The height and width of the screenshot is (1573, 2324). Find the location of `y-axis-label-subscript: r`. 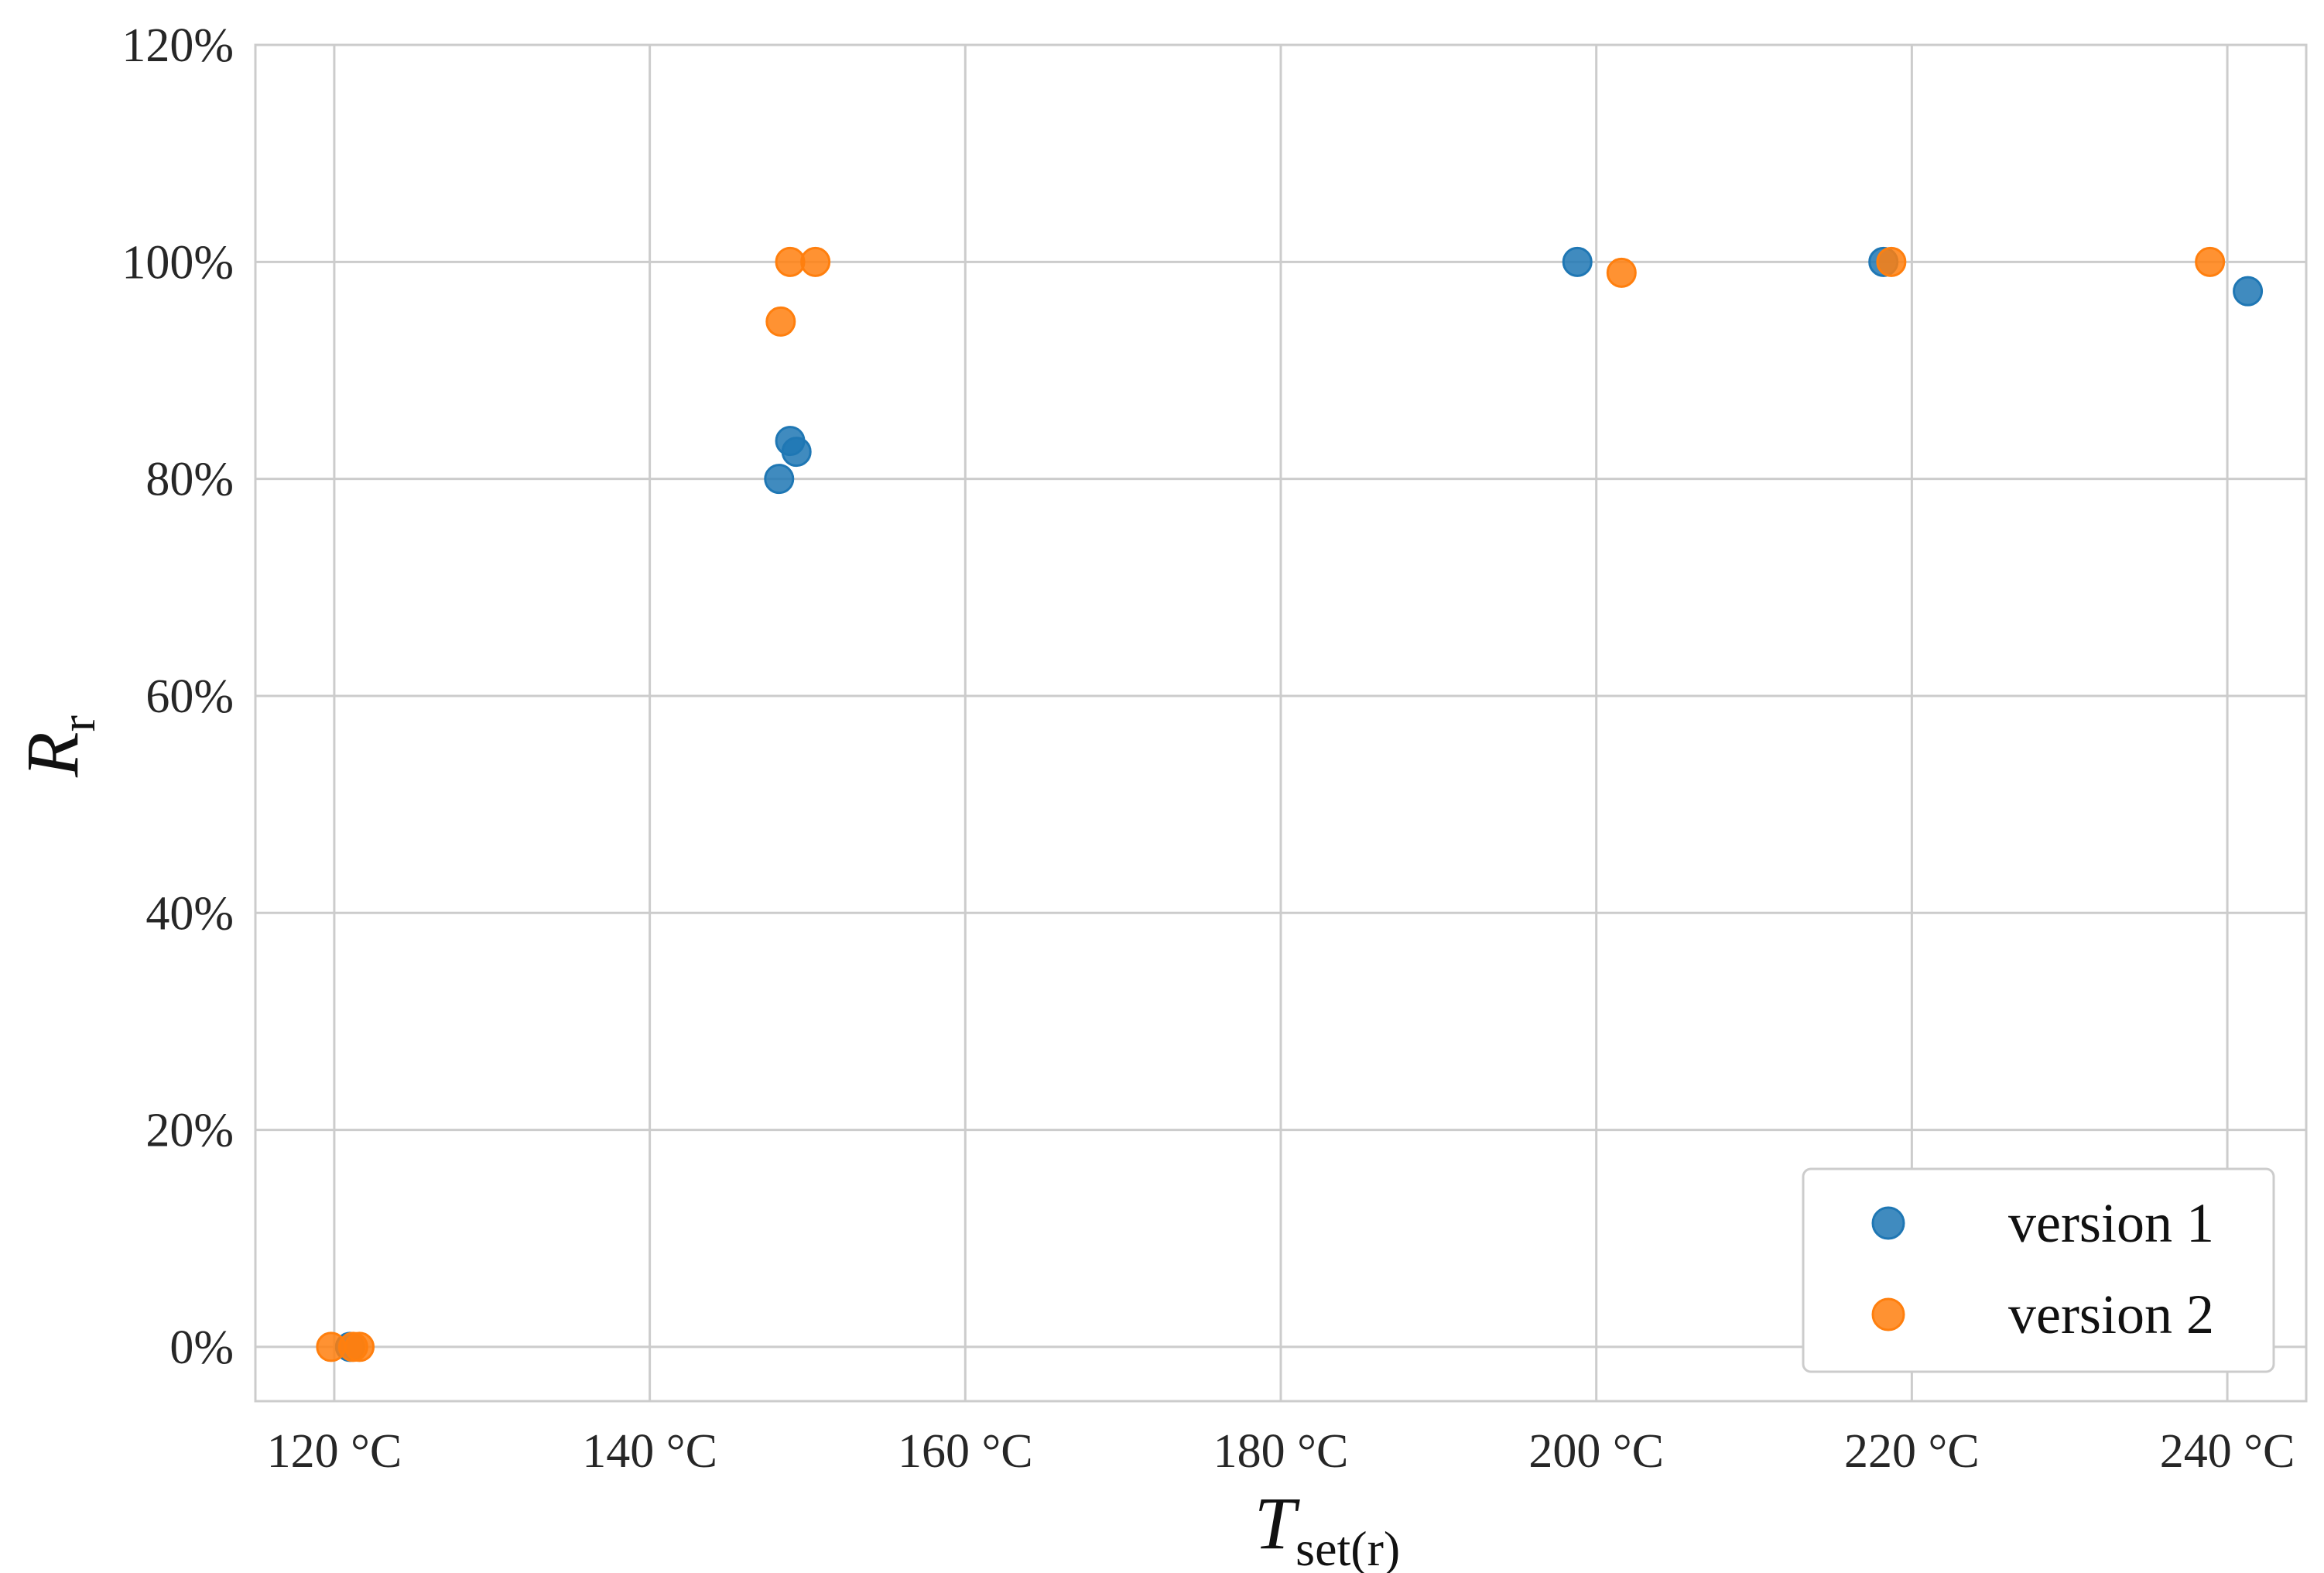

y-axis-label-subscript: r is located at coordinates (77, 723).